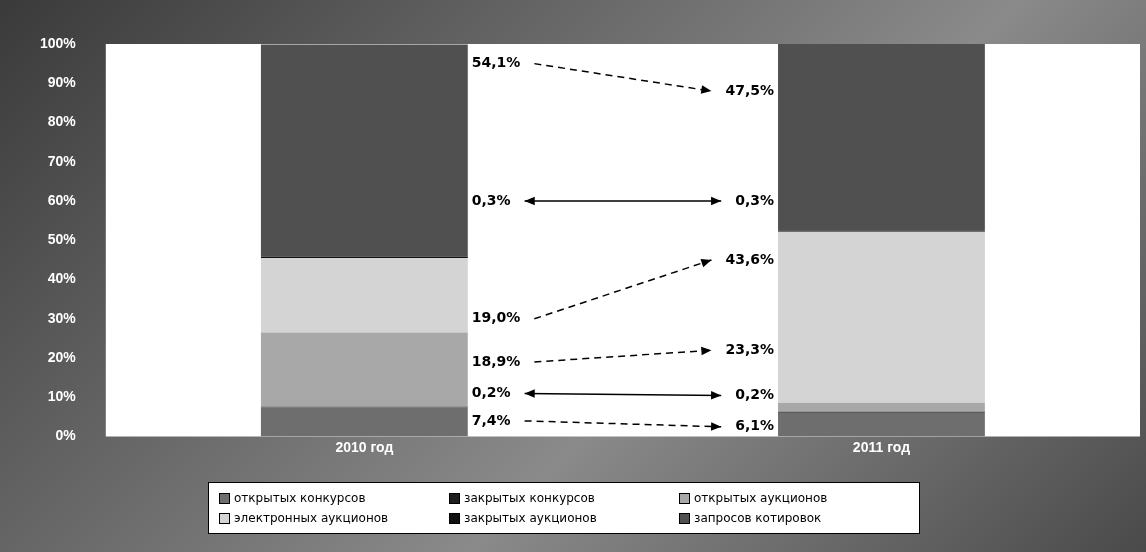 This screenshot has height=552, width=1146. I want to click on y-tick-label: 70%, so click(62, 160).